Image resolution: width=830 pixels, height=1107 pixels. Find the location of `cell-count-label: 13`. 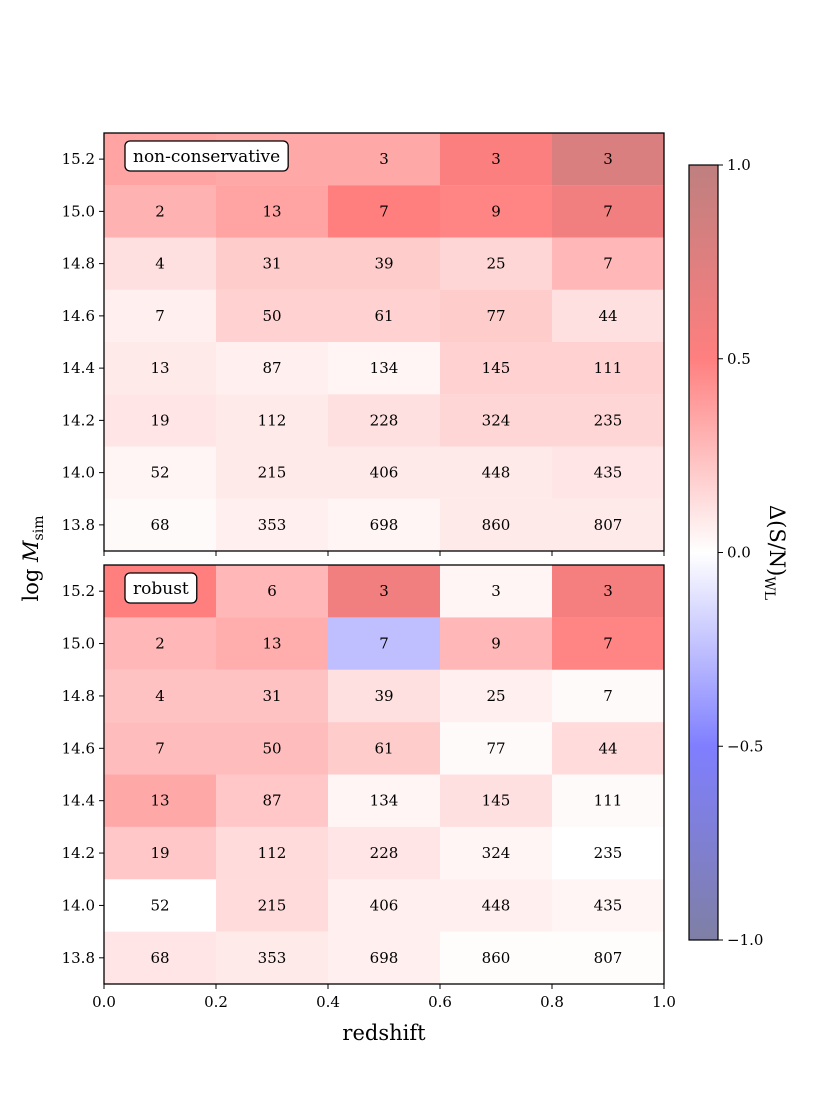

cell-count-label: 13 is located at coordinates (159, 368).